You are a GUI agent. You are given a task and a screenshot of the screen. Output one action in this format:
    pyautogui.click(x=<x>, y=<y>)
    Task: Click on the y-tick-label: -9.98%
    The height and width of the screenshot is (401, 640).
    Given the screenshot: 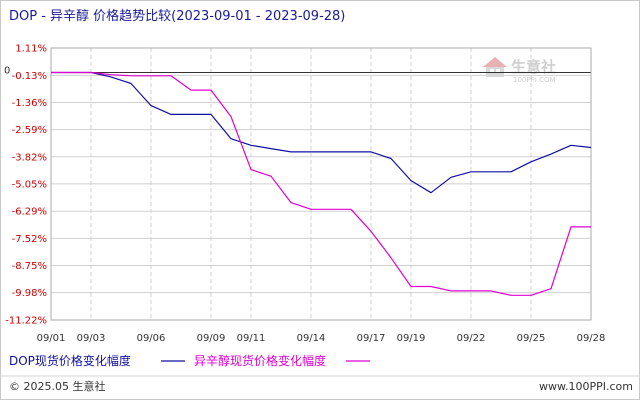 What is the action you would take?
    pyautogui.click(x=29, y=293)
    